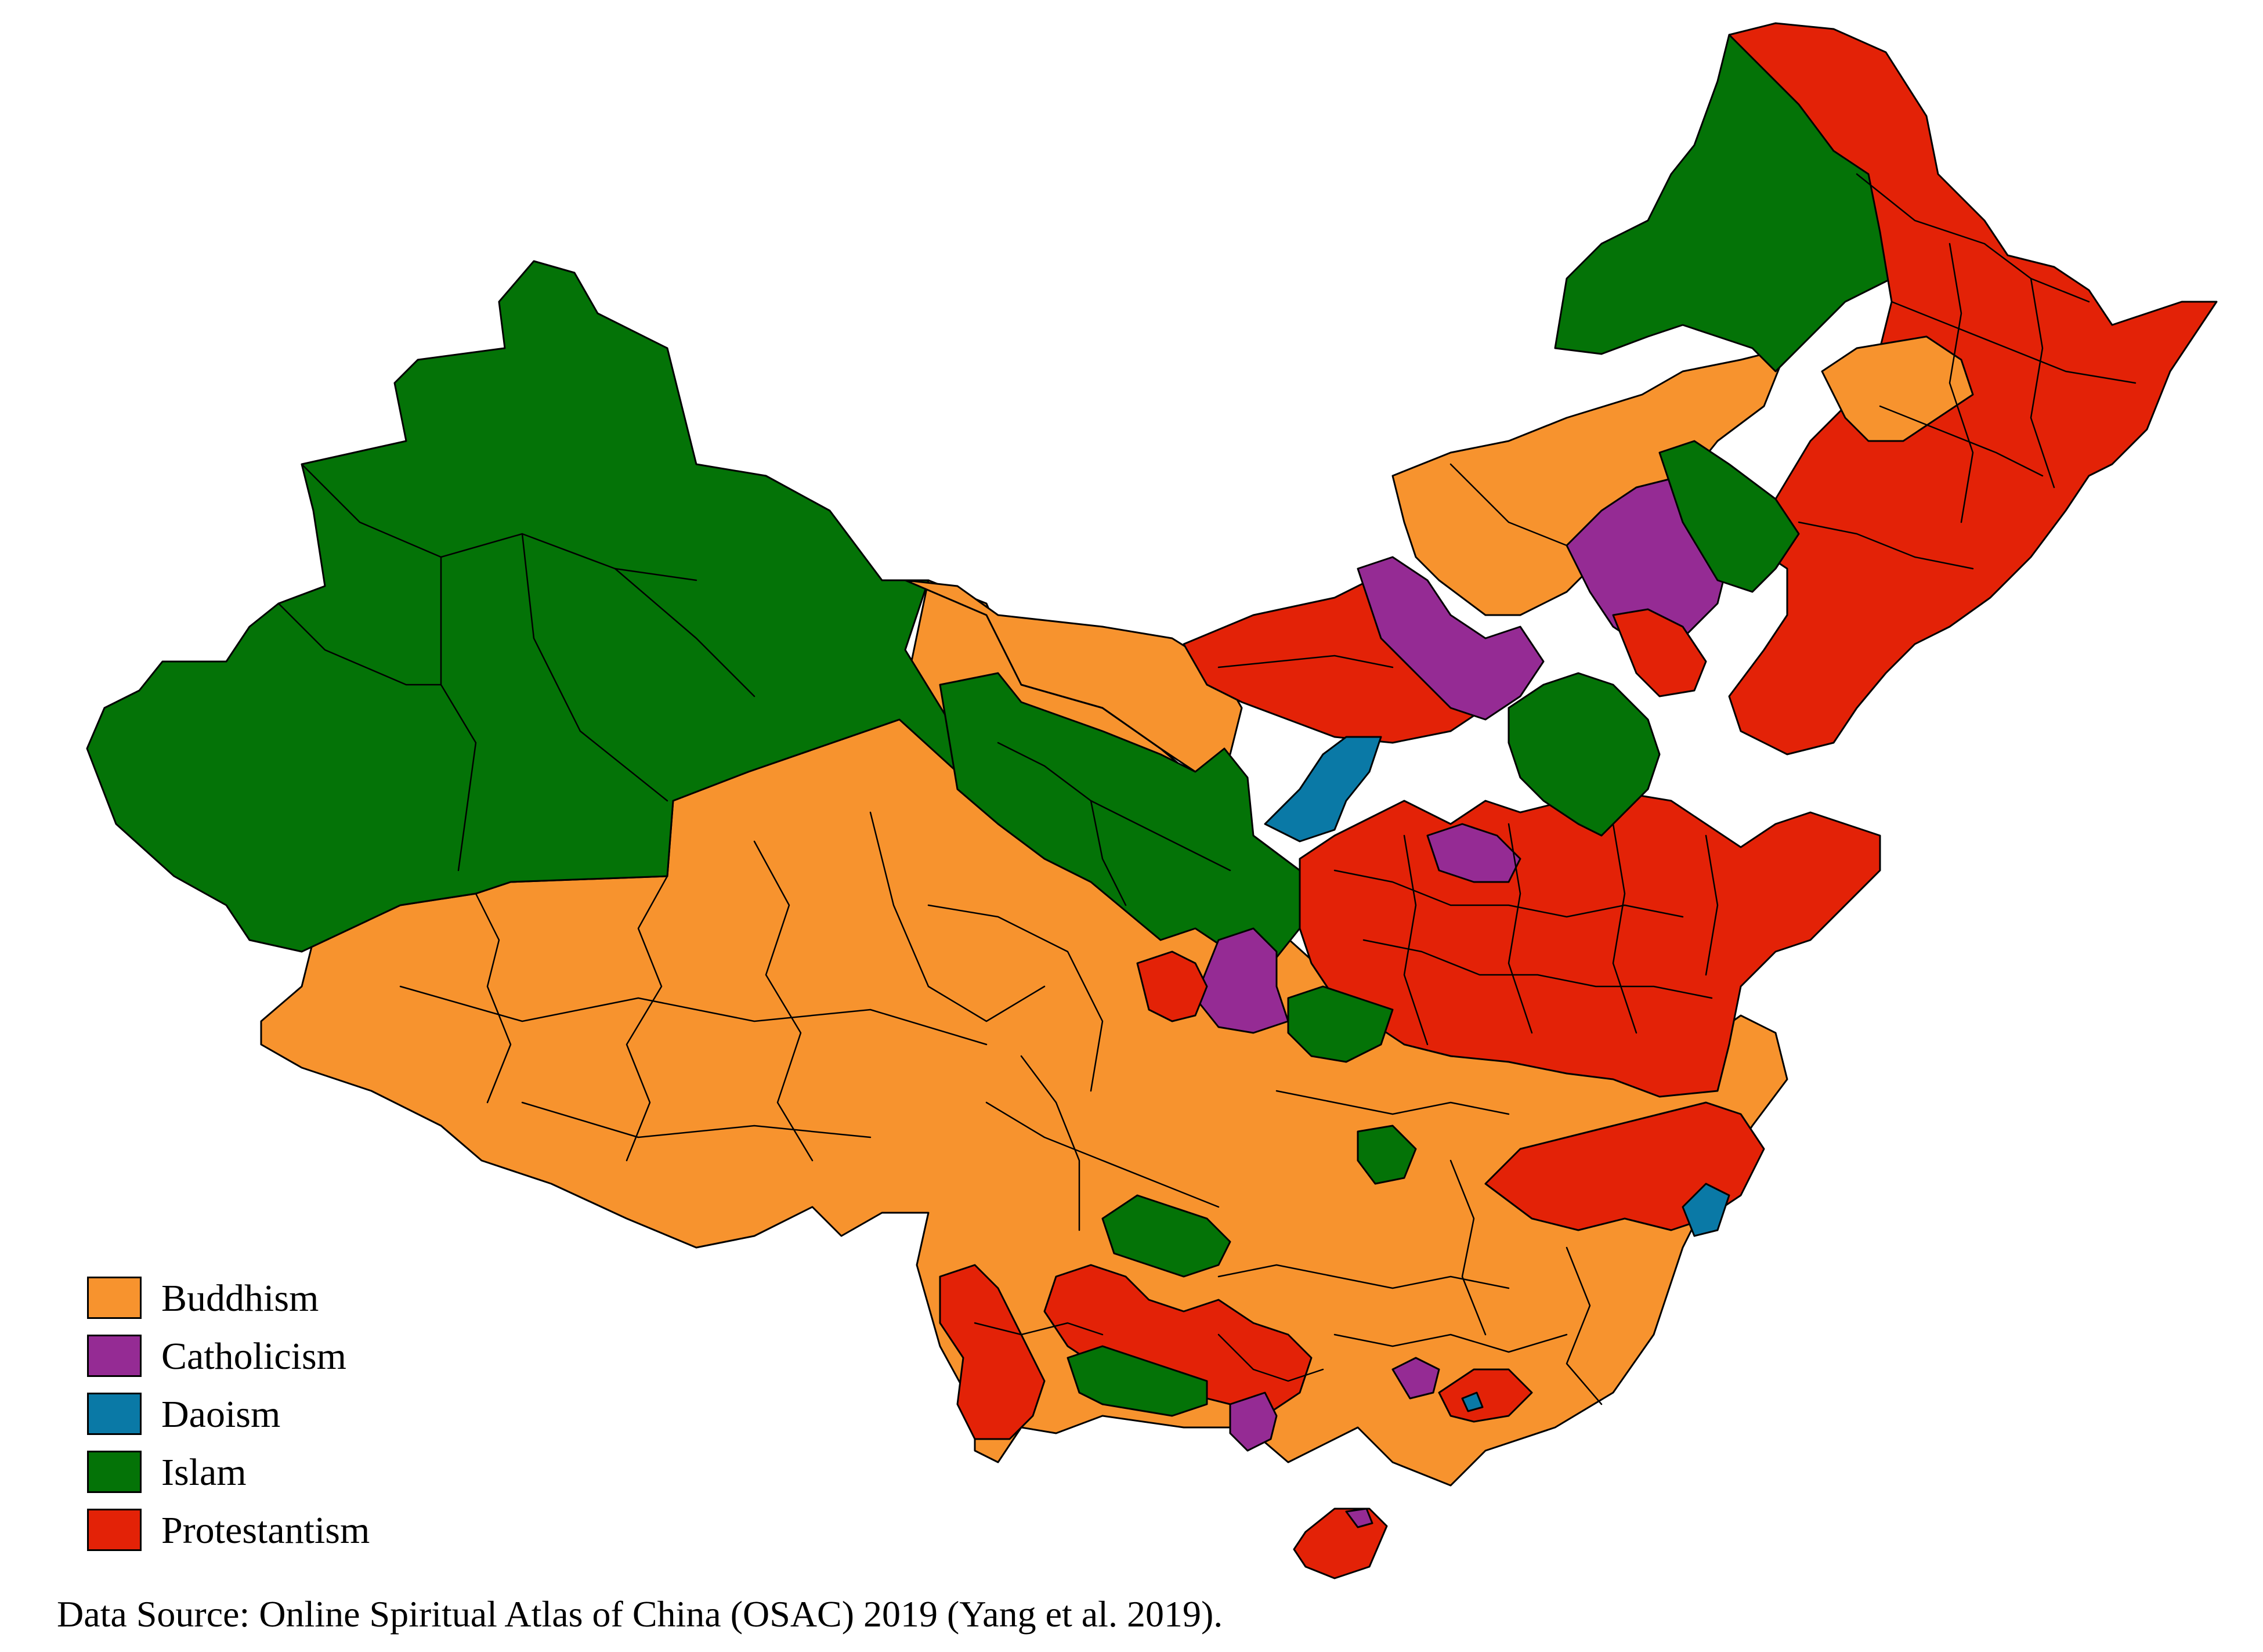  I want to click on region-daoism-zhejiang, so click(1706, 1210).